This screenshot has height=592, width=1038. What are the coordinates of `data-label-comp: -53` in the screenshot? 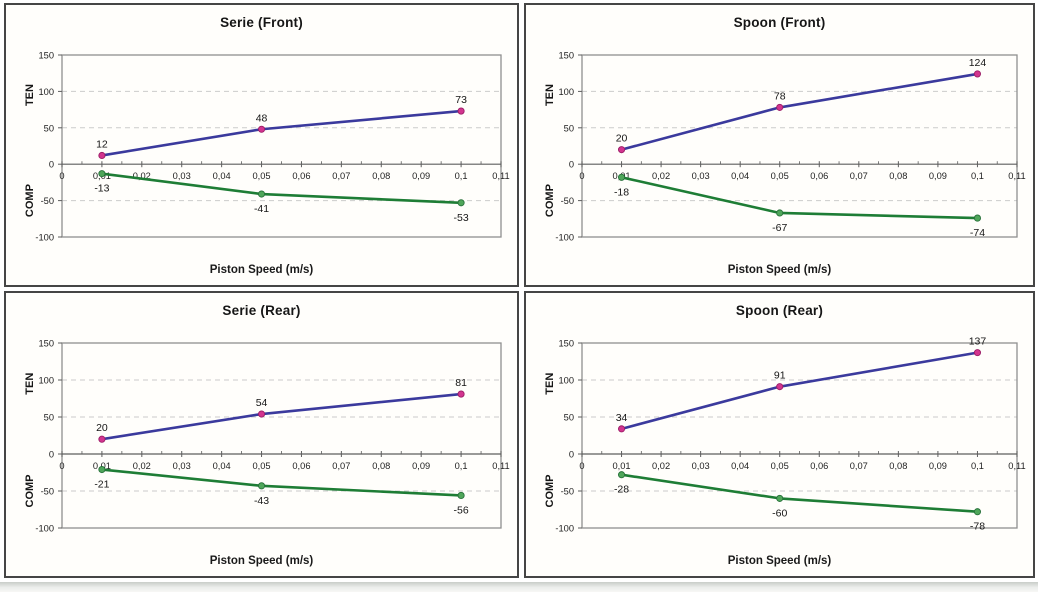 It's located at (460, 218).